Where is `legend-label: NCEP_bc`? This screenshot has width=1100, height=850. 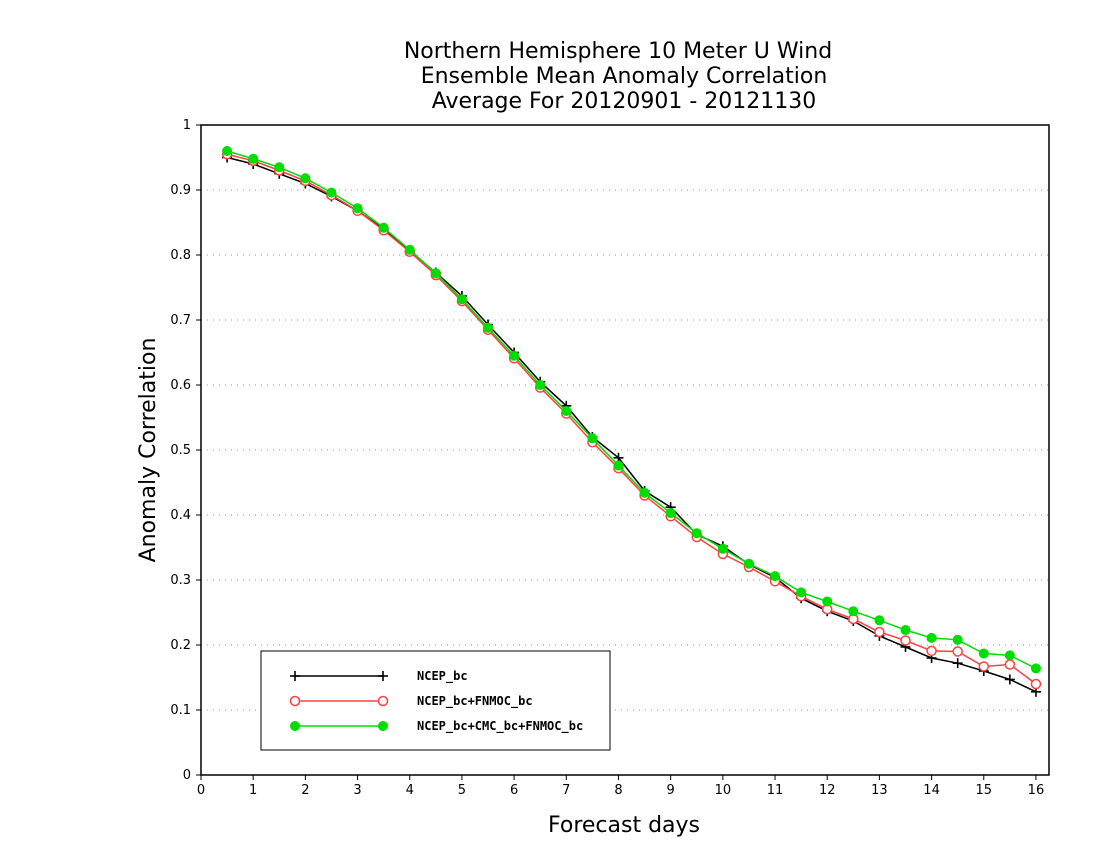
legend-label: NCEP_bc is located at coordinates (442, 676).